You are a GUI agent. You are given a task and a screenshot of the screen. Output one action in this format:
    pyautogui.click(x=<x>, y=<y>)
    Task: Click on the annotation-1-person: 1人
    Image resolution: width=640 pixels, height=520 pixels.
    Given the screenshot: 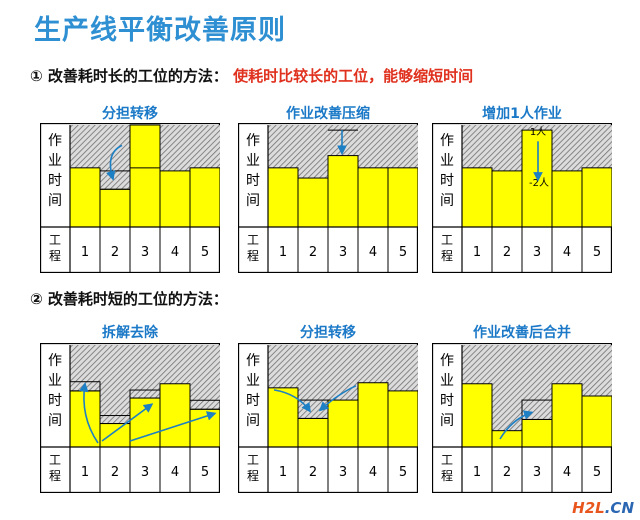 What is the action you would take?
    pyautogui.click(x=538, y=132)
    